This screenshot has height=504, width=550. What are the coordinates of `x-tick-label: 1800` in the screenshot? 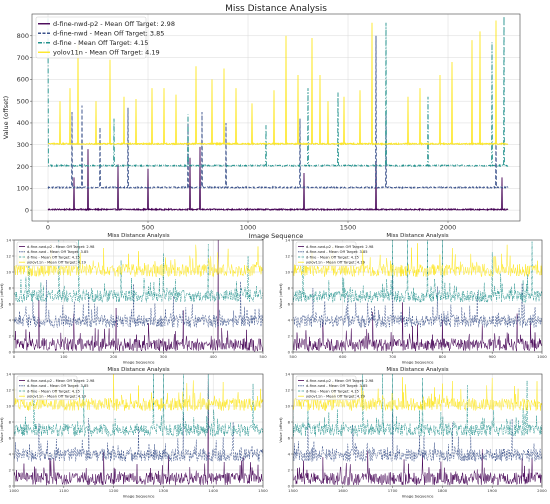 It's located at (443, 490).